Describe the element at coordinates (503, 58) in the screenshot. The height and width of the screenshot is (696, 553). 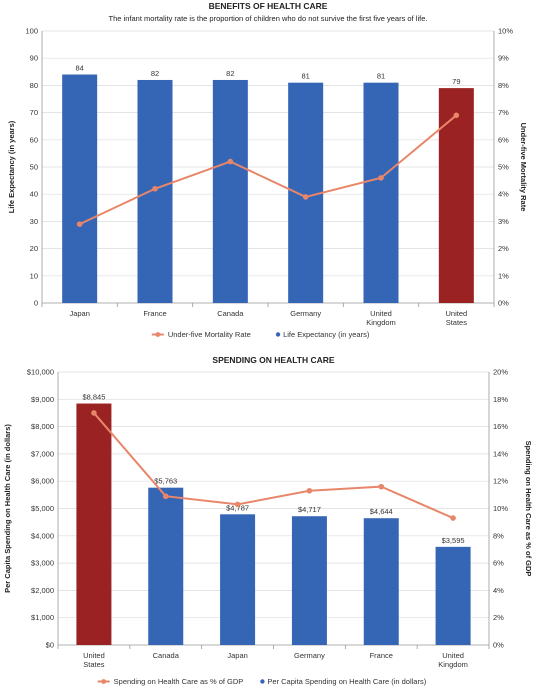
I see `y2-tick-label: 9%` at that location.